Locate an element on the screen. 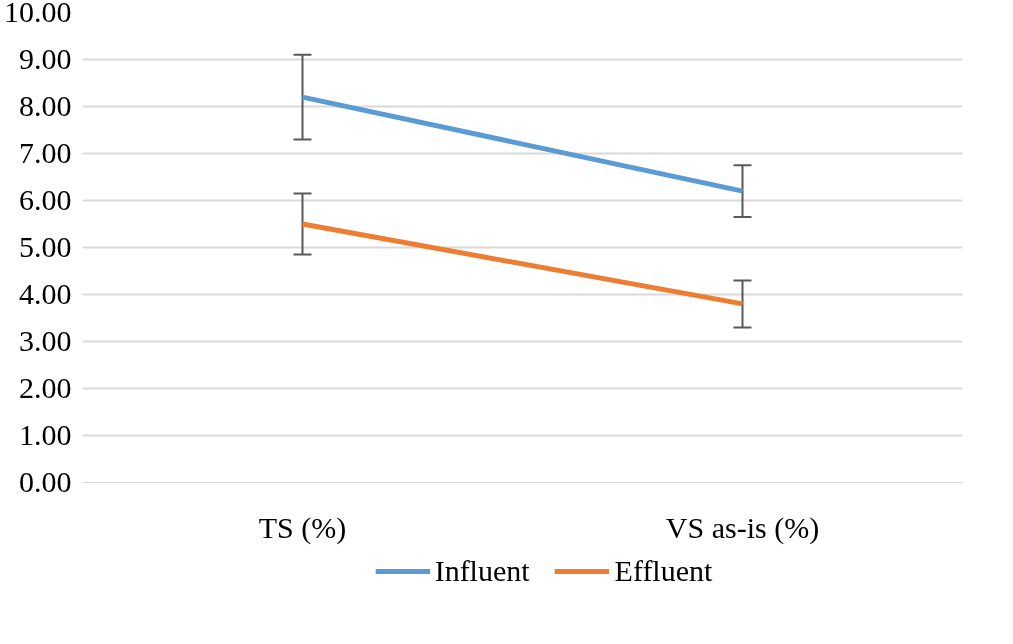 This screenshot has width=1013, height=644. legend-label: Effluent is located at coordinates (663, 571).